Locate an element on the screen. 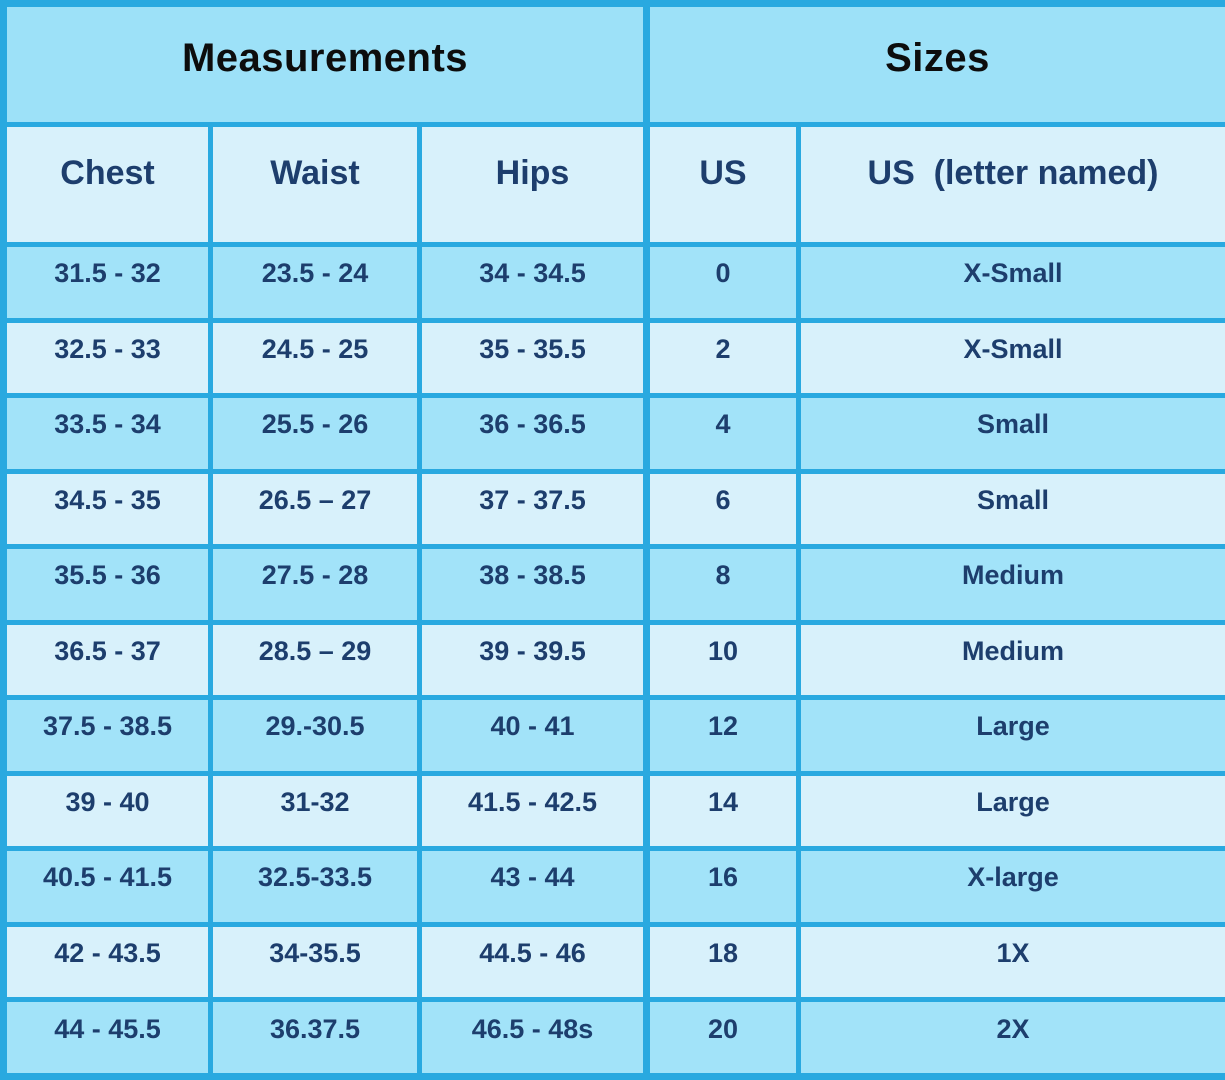  hips-cell: 41.5 - 42.5 is located at coordinates (533, 810).